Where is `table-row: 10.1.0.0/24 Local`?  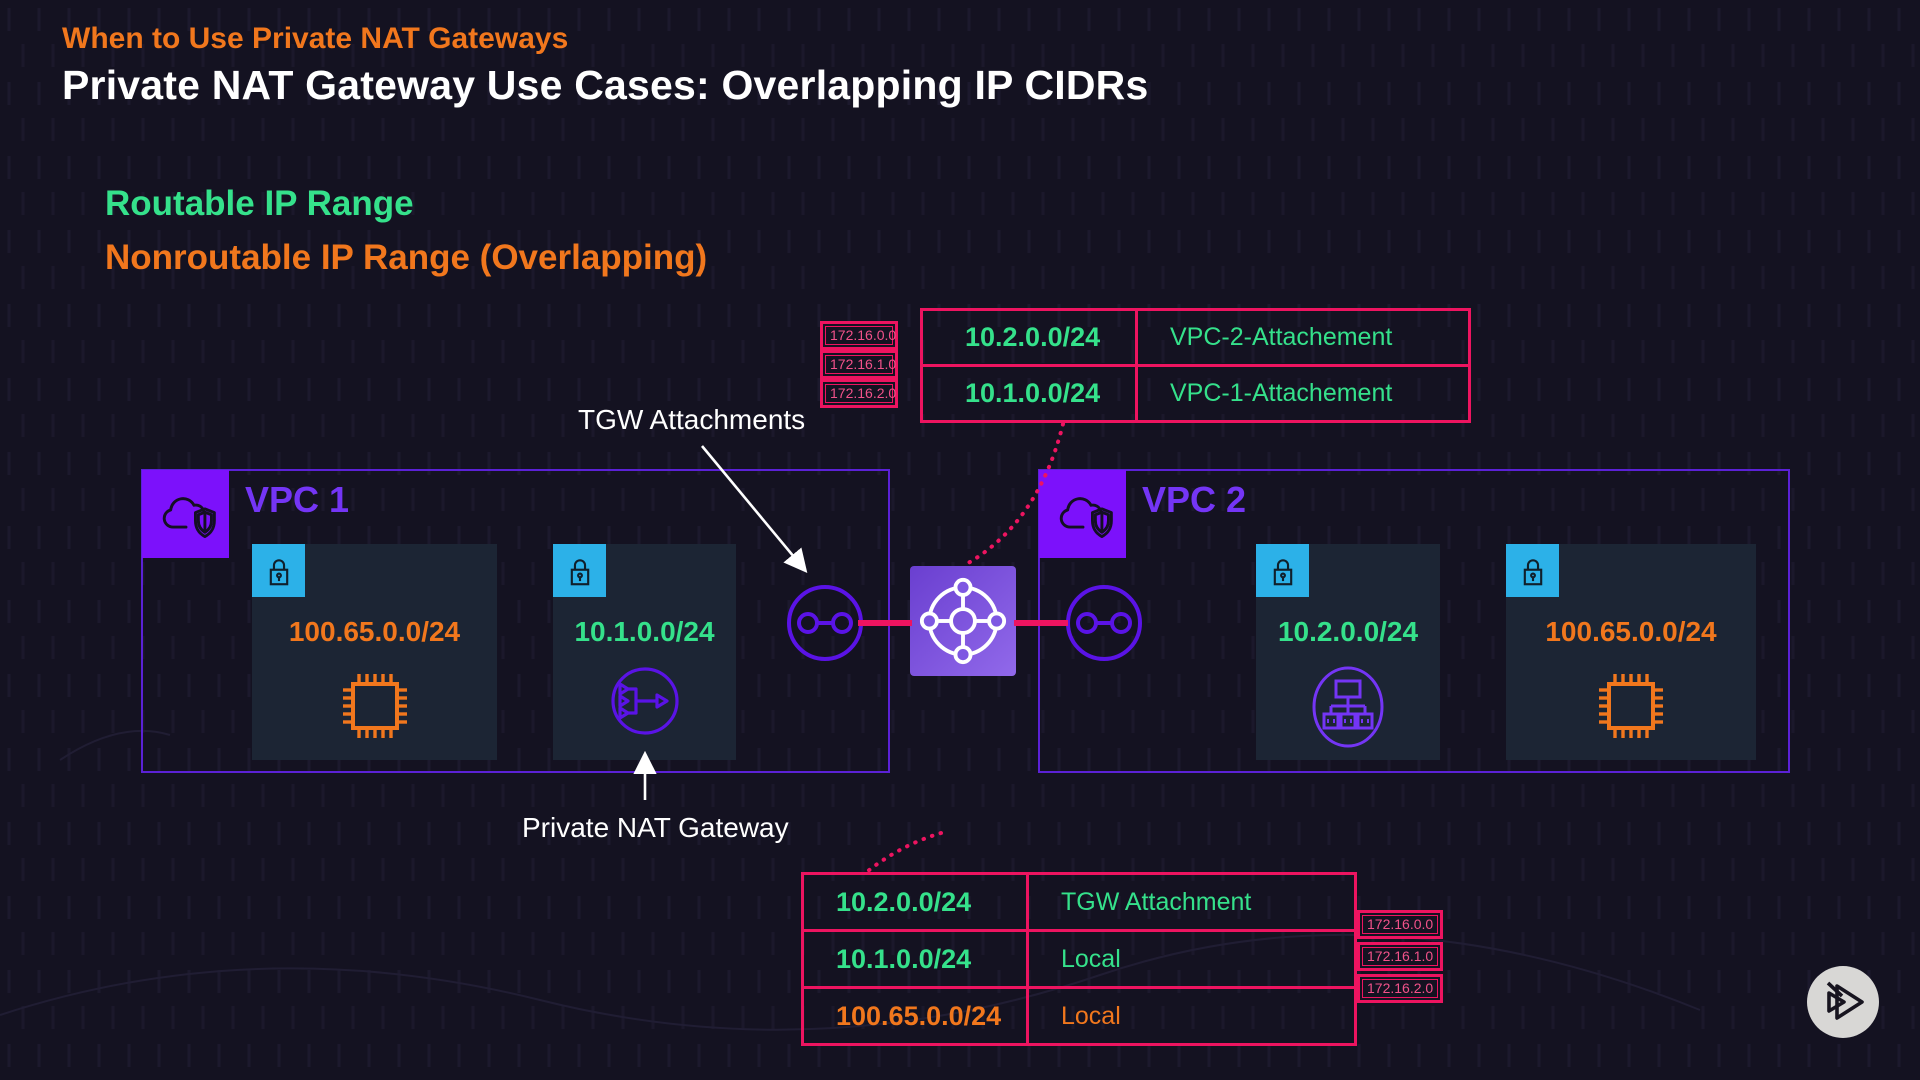 table-row: 10.1.0.0/24 Local is located at coordinates (1079, 957).